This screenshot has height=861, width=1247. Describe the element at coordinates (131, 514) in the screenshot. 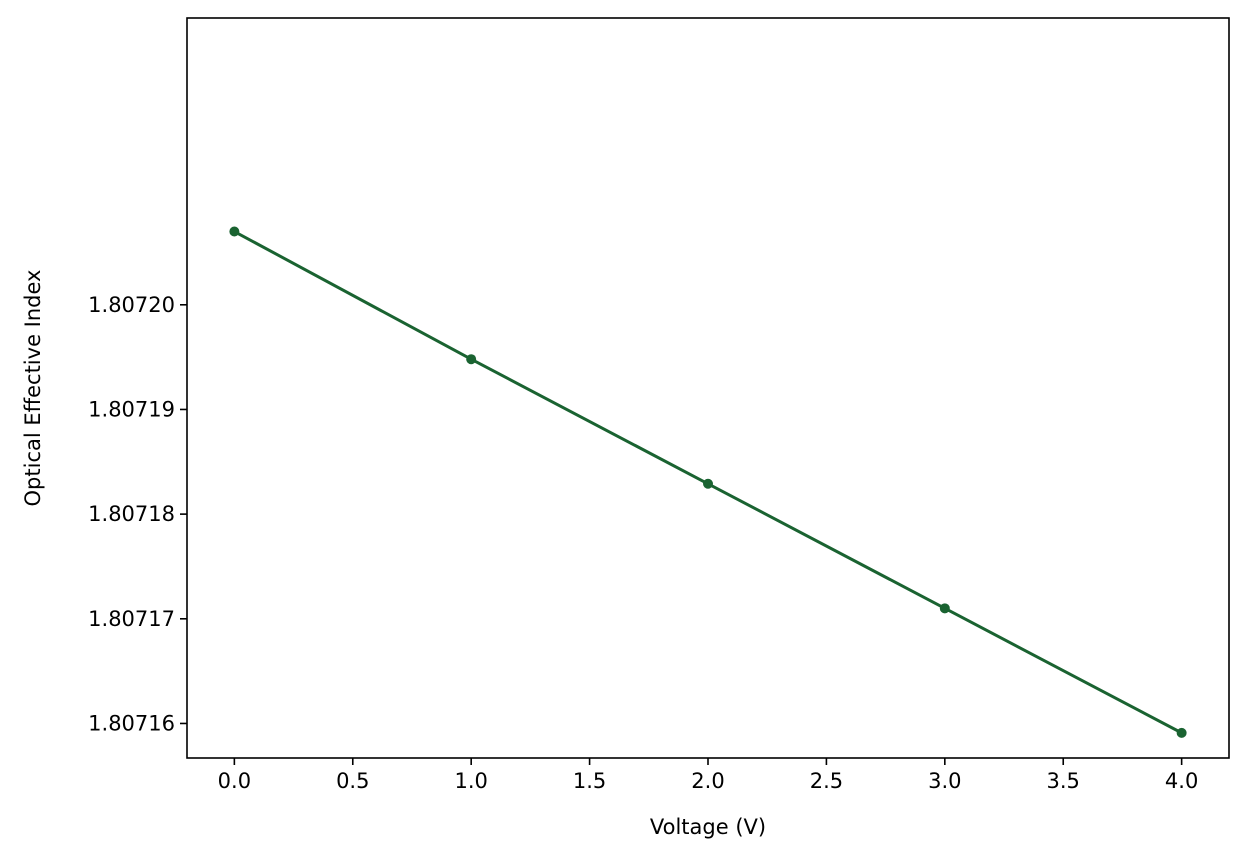

I see `y-tick-label: 1.80718` at that location.